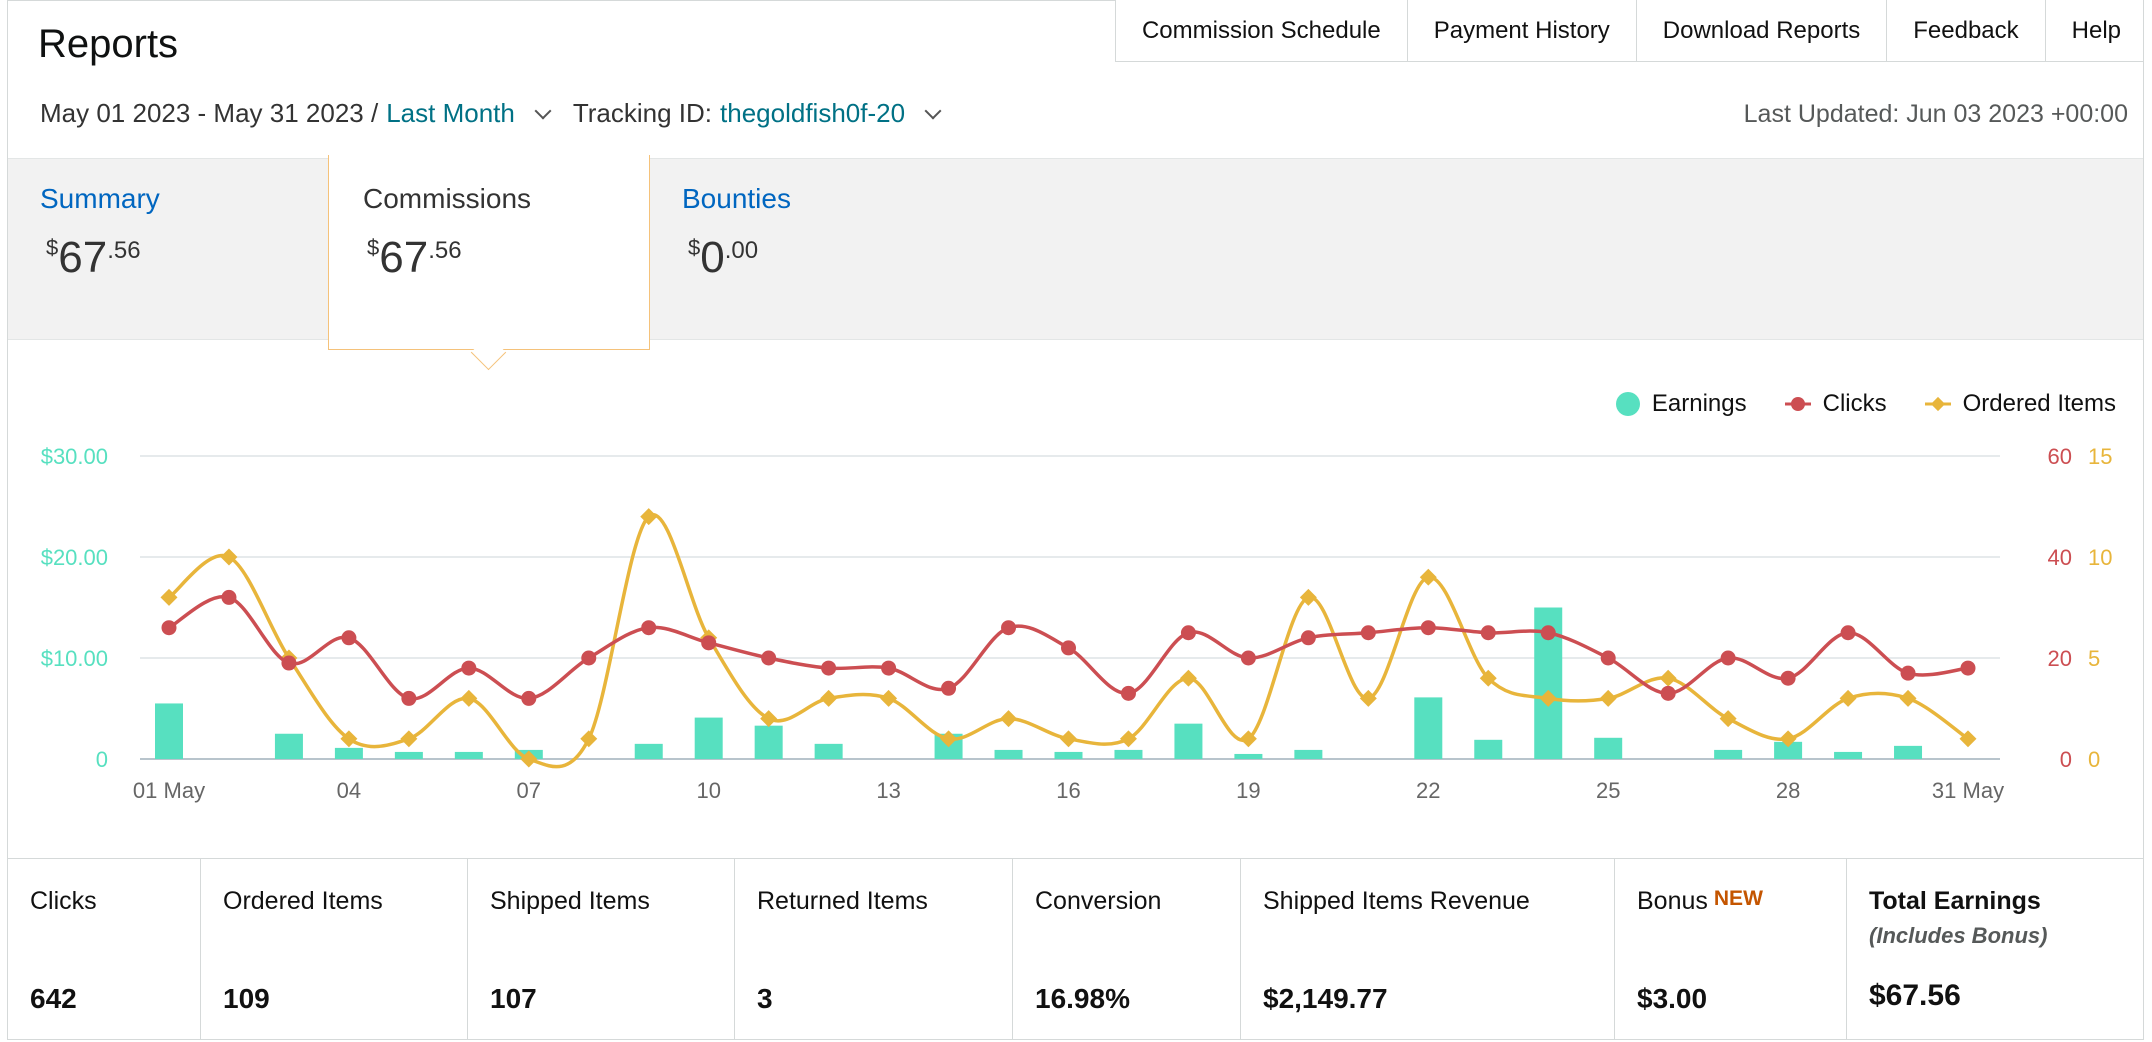 The height and width of the screenshot is (1042, 2152). I want to click on stat-label: Total Earnings, so click(1955, 901).